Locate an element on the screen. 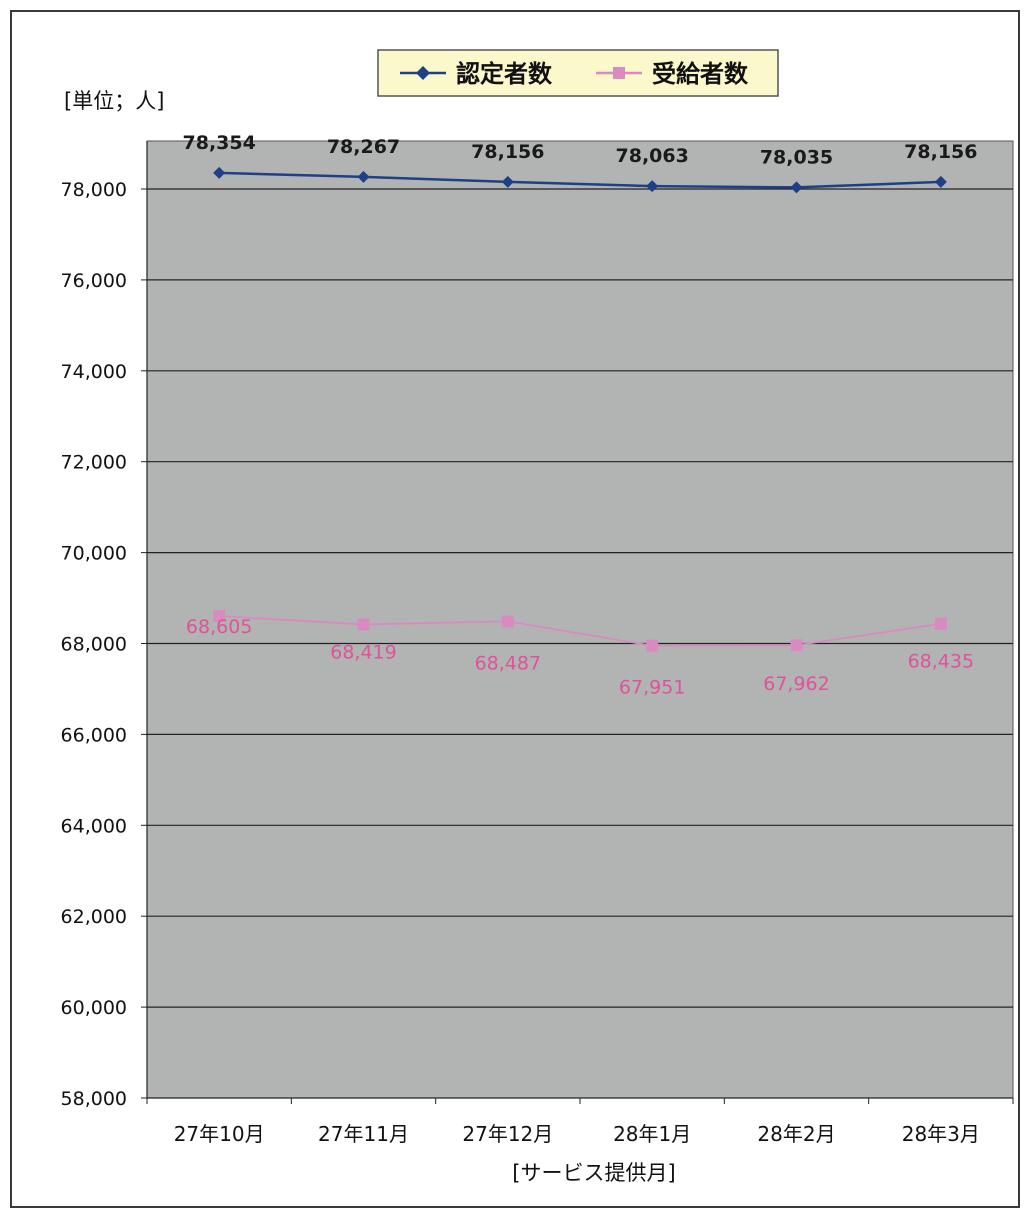 This screenshot has width=1028, height=1214. y-tick-label: 74,000 is located at coordinates (94, 372).